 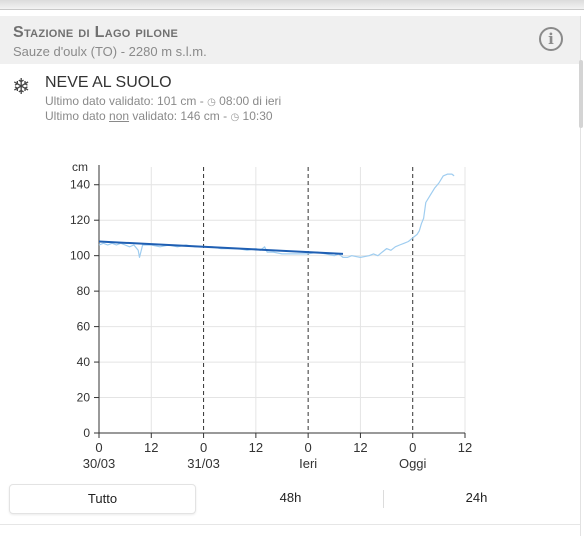 What do you see at coordinates (102, 499) in the screenshot?
I see `tab-tutto: Tutto` at bounding box center [102, 499].